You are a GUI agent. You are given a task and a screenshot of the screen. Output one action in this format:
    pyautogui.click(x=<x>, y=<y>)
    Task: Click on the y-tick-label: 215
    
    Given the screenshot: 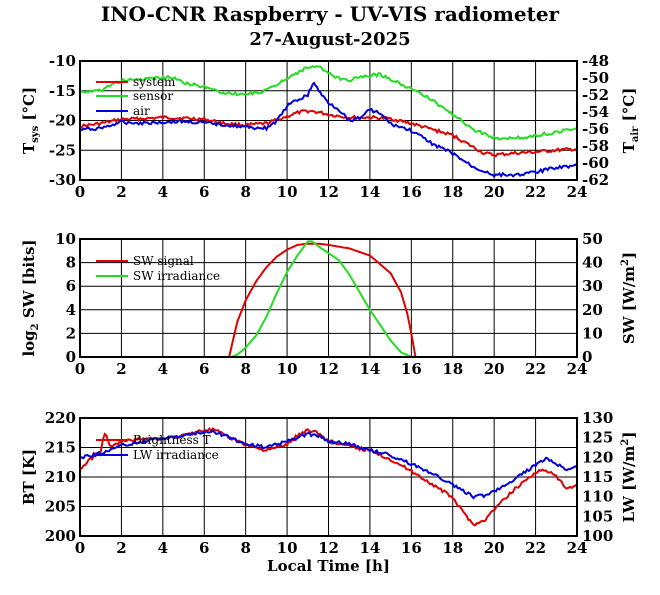 What is the action you would take?
    pyautogui.click(x=60, y=448)
    